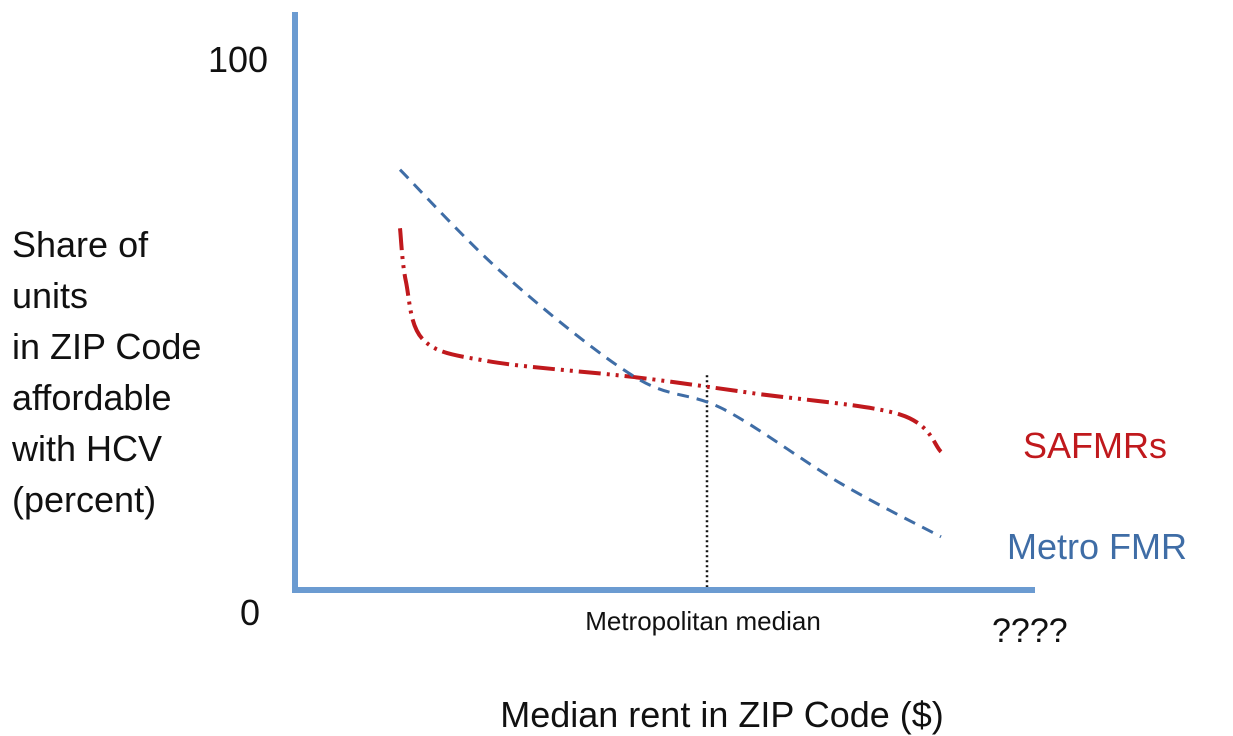 Image resolution: width=1233 pixels, height=736 pixels. Describe the element at coordinates (703, 621) in the screenshot. I see `x-tick-label-median: Metropolitan median` at that location.